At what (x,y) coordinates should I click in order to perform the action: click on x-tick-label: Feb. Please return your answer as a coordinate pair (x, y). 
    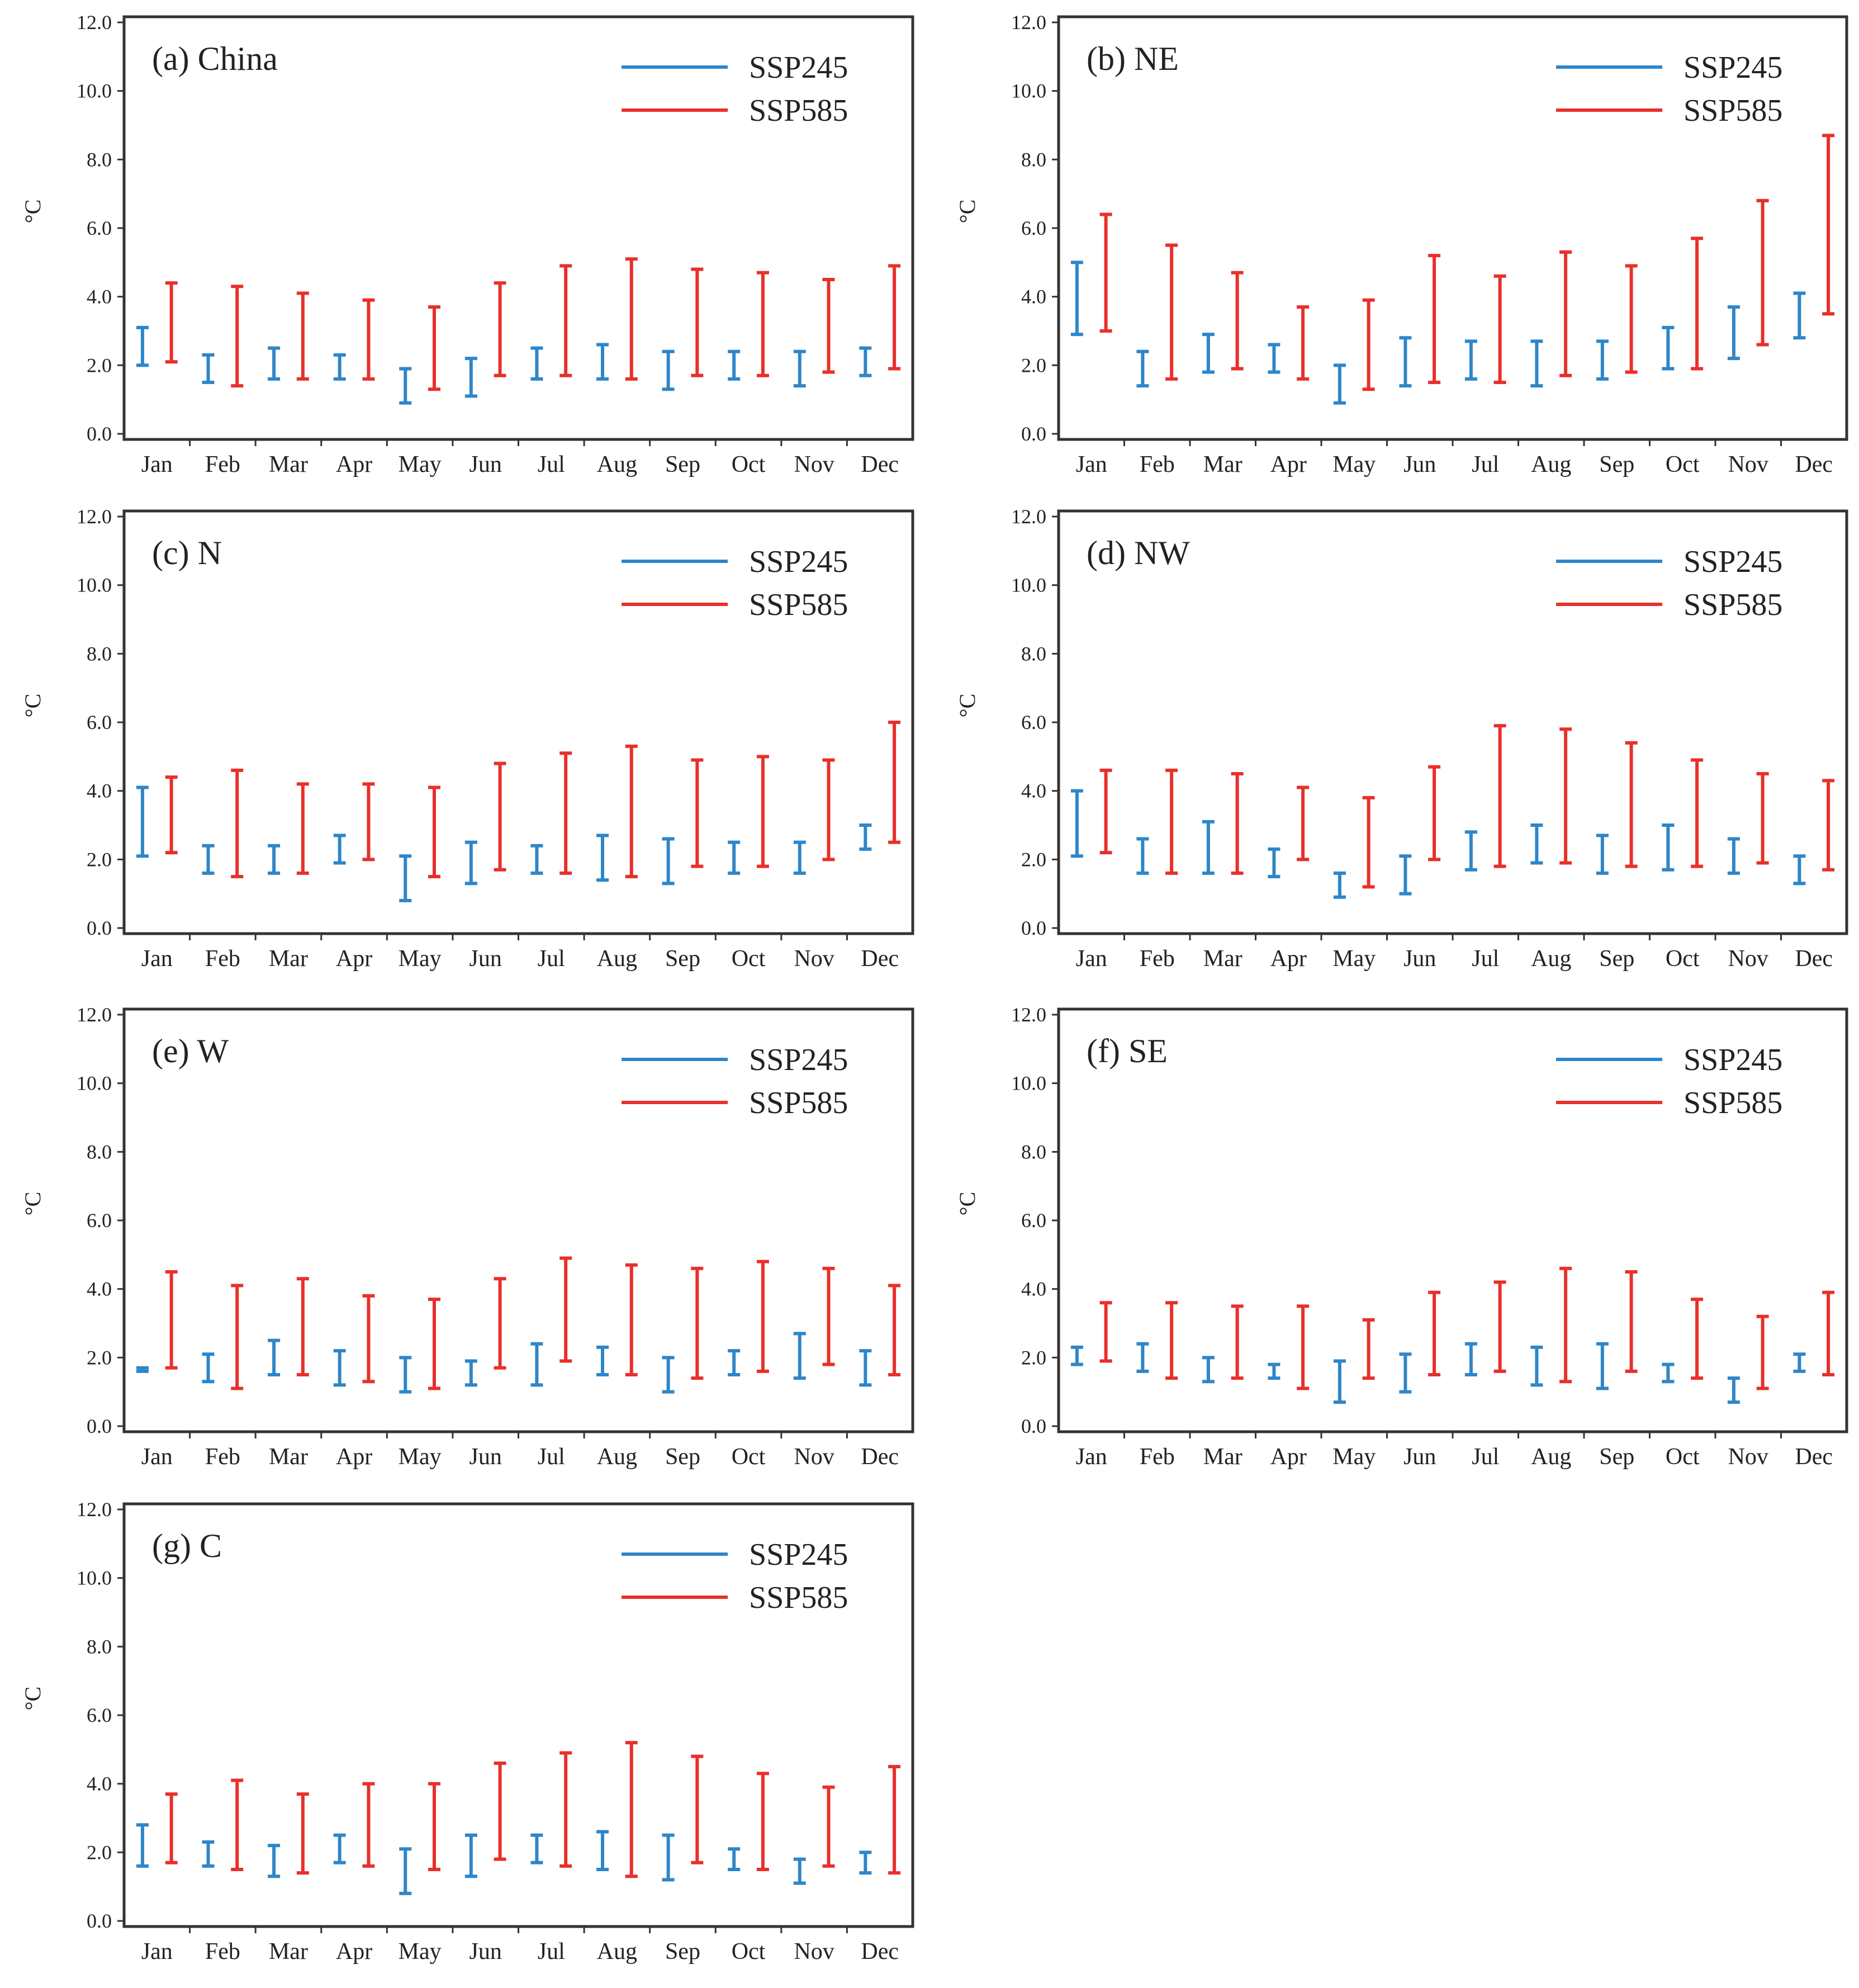
    Looking at the image, I should click on (222, 959).